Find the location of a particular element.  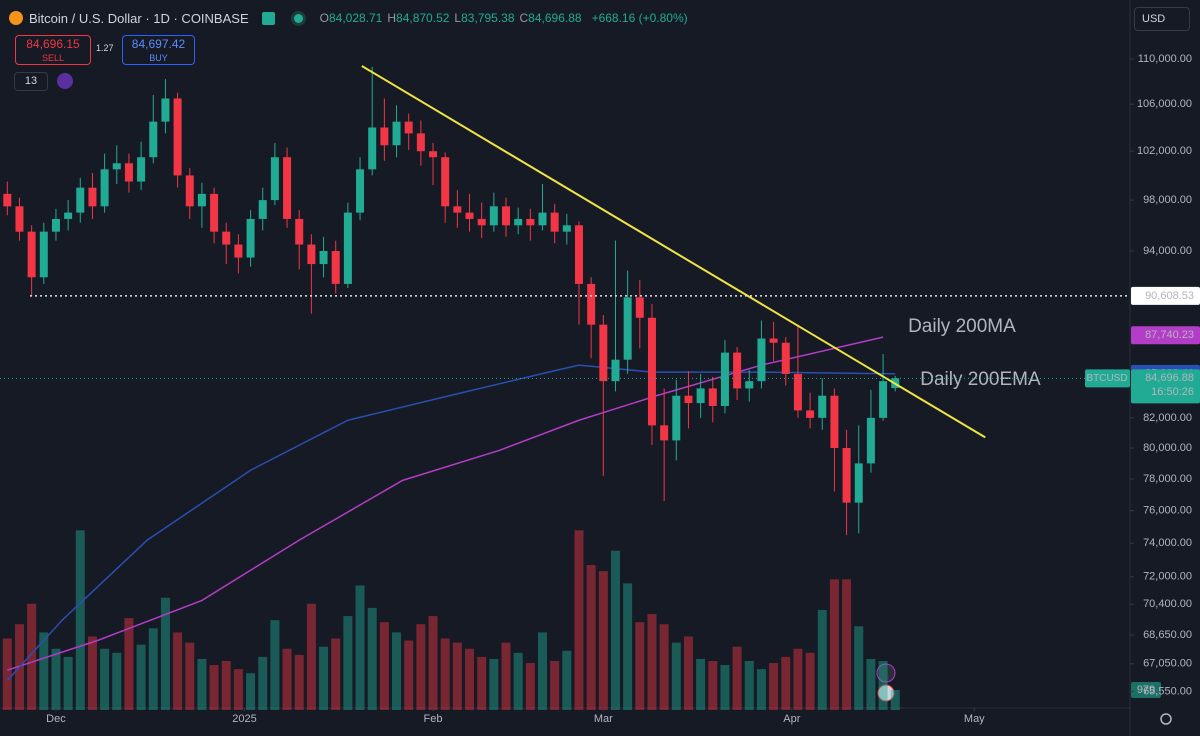

volume-tag-label: 979 is located at coordinates (1146, 690).